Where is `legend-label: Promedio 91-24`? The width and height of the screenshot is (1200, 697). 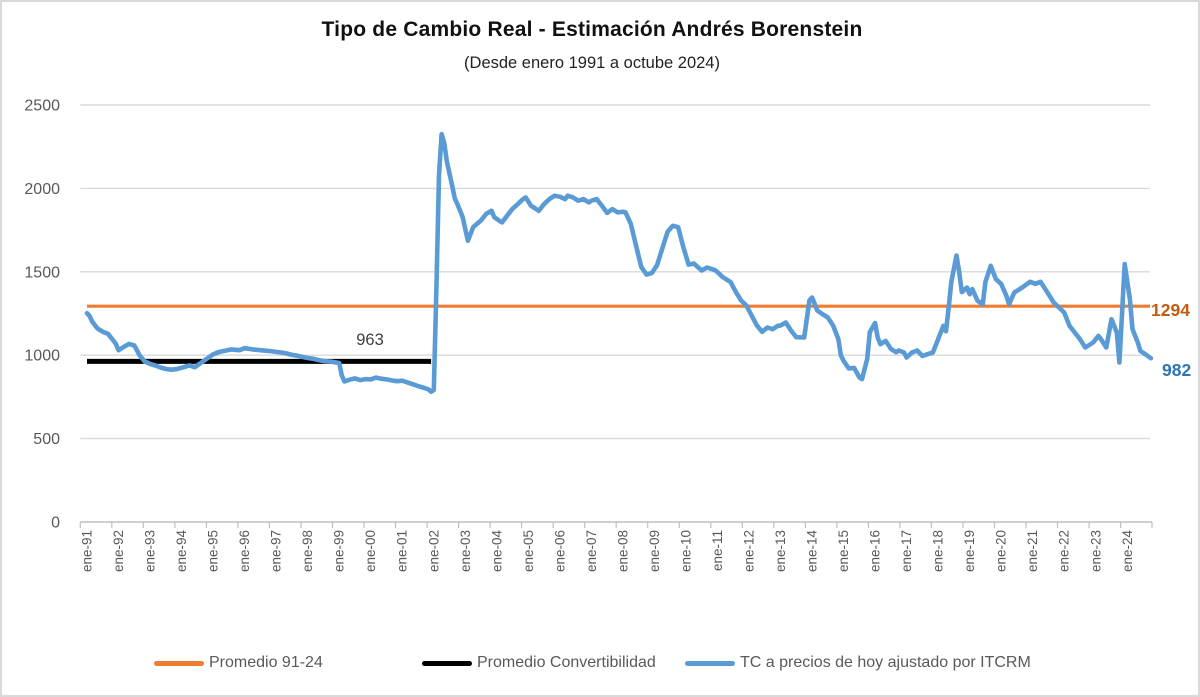 legend-label: Promedio 91-24 is located at coordinates (266, 662).